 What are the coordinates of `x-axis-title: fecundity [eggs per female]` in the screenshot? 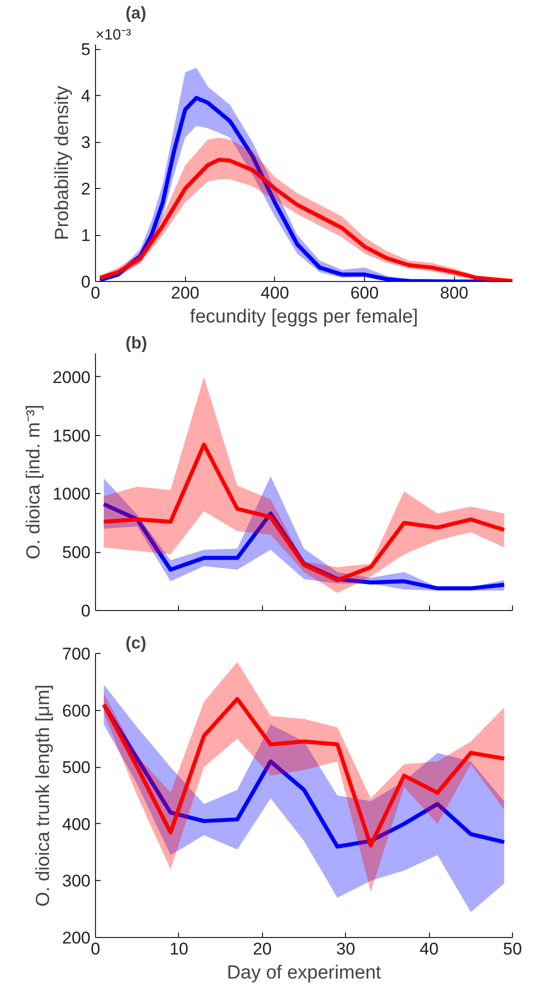 It's located at (304, 317).